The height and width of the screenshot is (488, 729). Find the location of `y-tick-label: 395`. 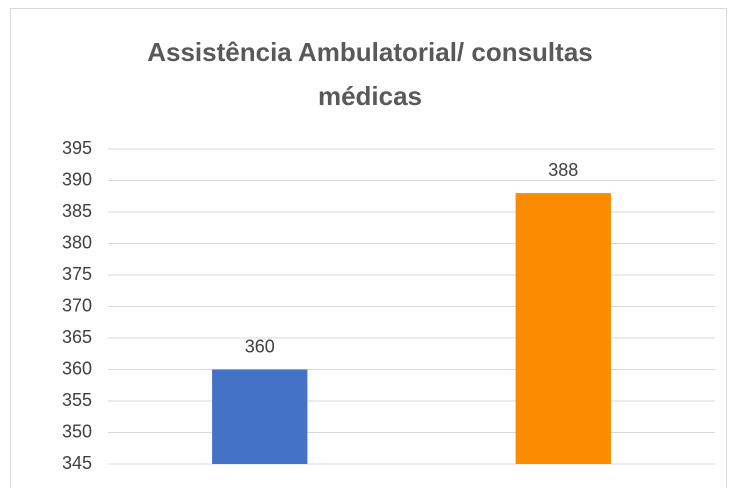

y-tick-label: 395 is located at coordinates (77, 148).